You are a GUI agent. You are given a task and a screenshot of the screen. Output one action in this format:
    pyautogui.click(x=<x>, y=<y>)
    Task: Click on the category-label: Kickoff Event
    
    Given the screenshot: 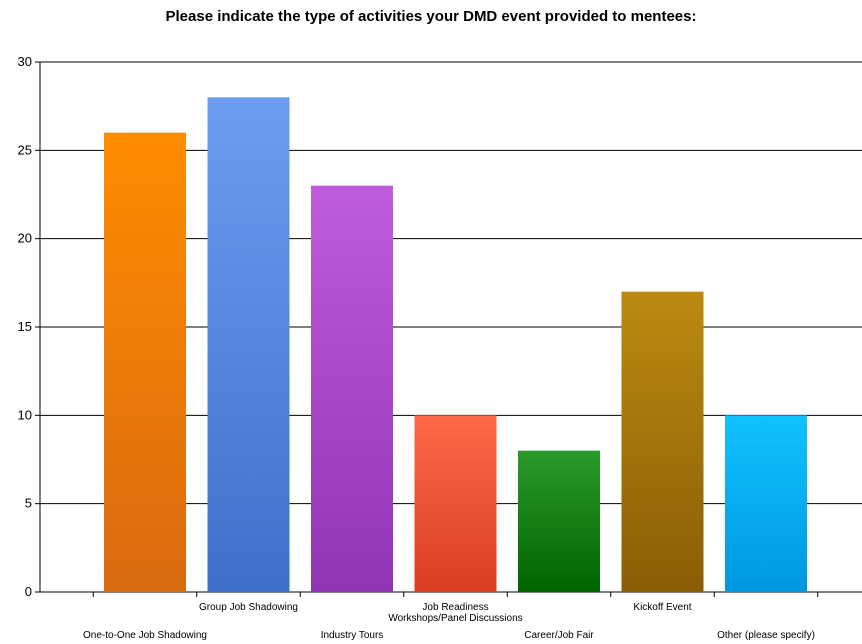 What is the action you would take?
    pyautogui.click(x=662, y=607)
    